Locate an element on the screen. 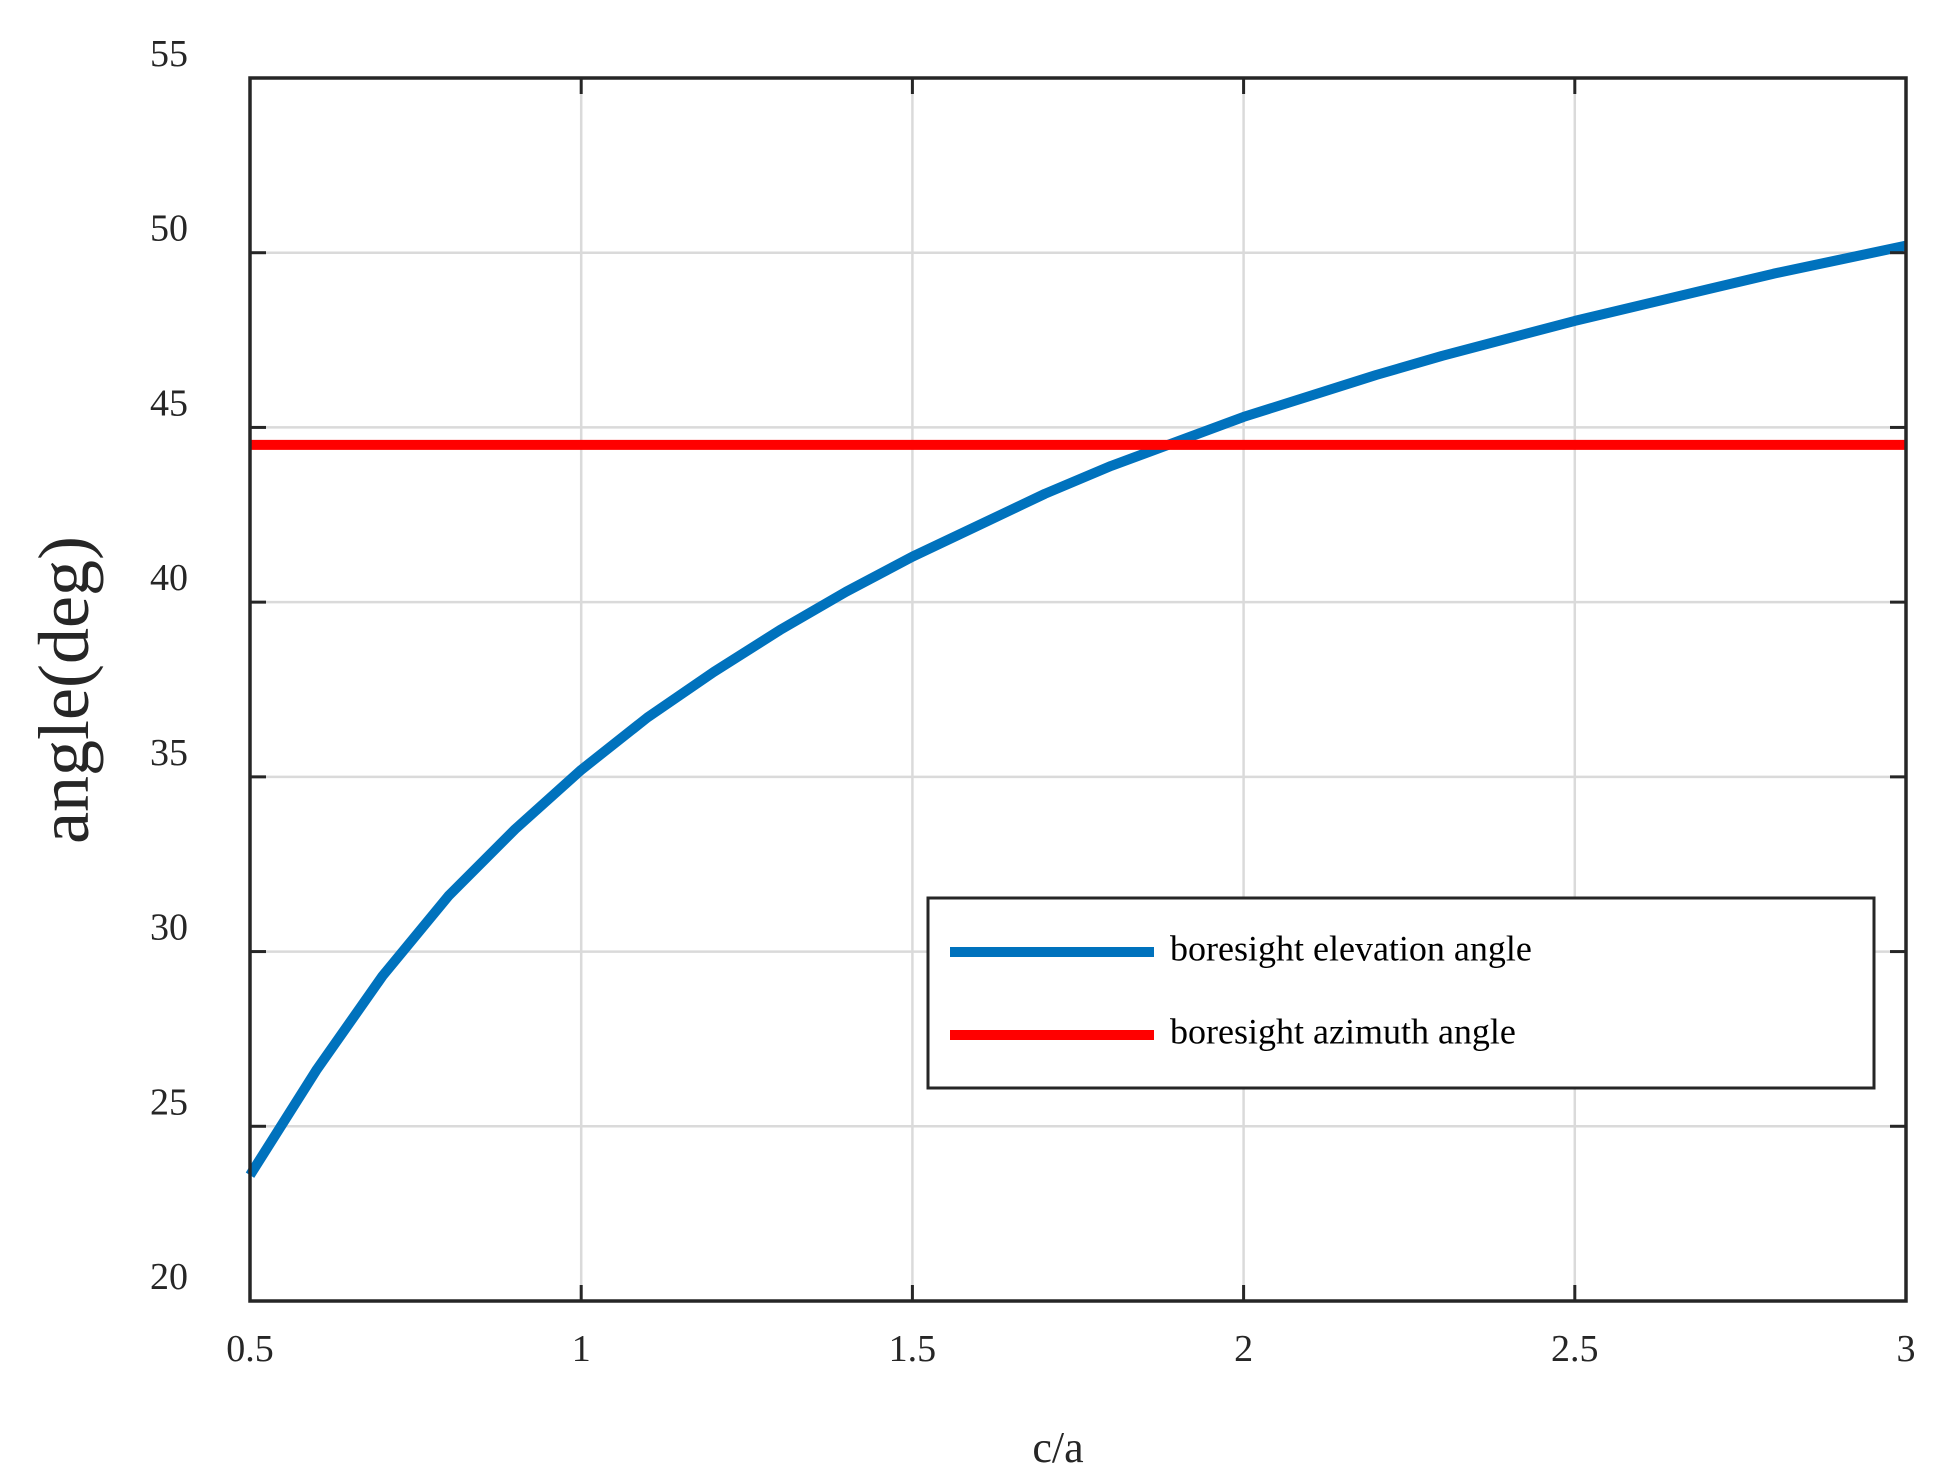 This screenshot has width=1944, height=1479. y-tick-label: 25 is located at coordinates (169, 1102).